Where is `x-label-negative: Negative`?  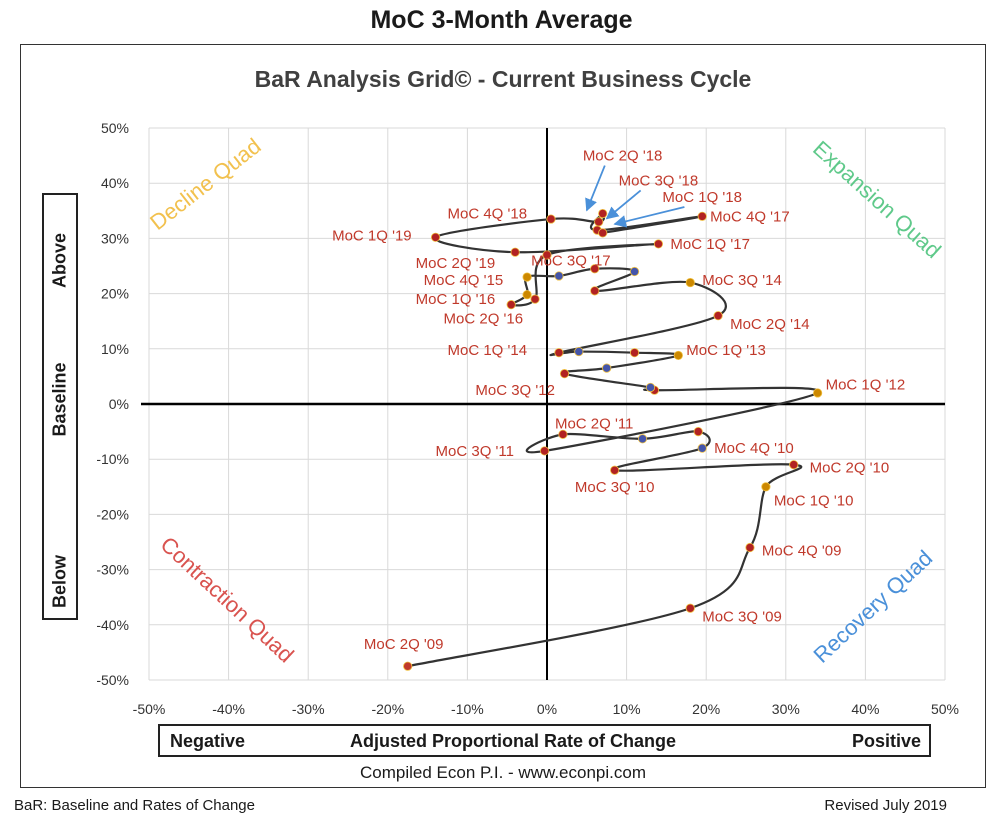 x-label-negative: Negative is located at coordinates (208, 741).